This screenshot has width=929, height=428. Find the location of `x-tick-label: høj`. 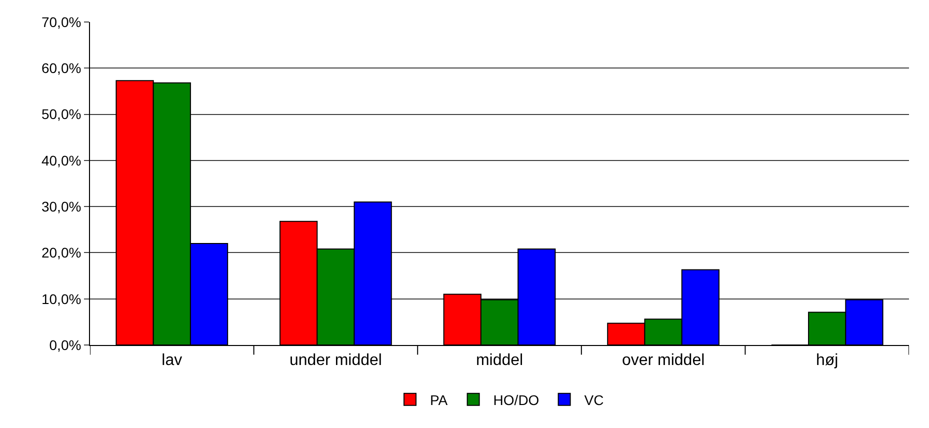

x-tick-label: høj is located at coordinates (827, 361).